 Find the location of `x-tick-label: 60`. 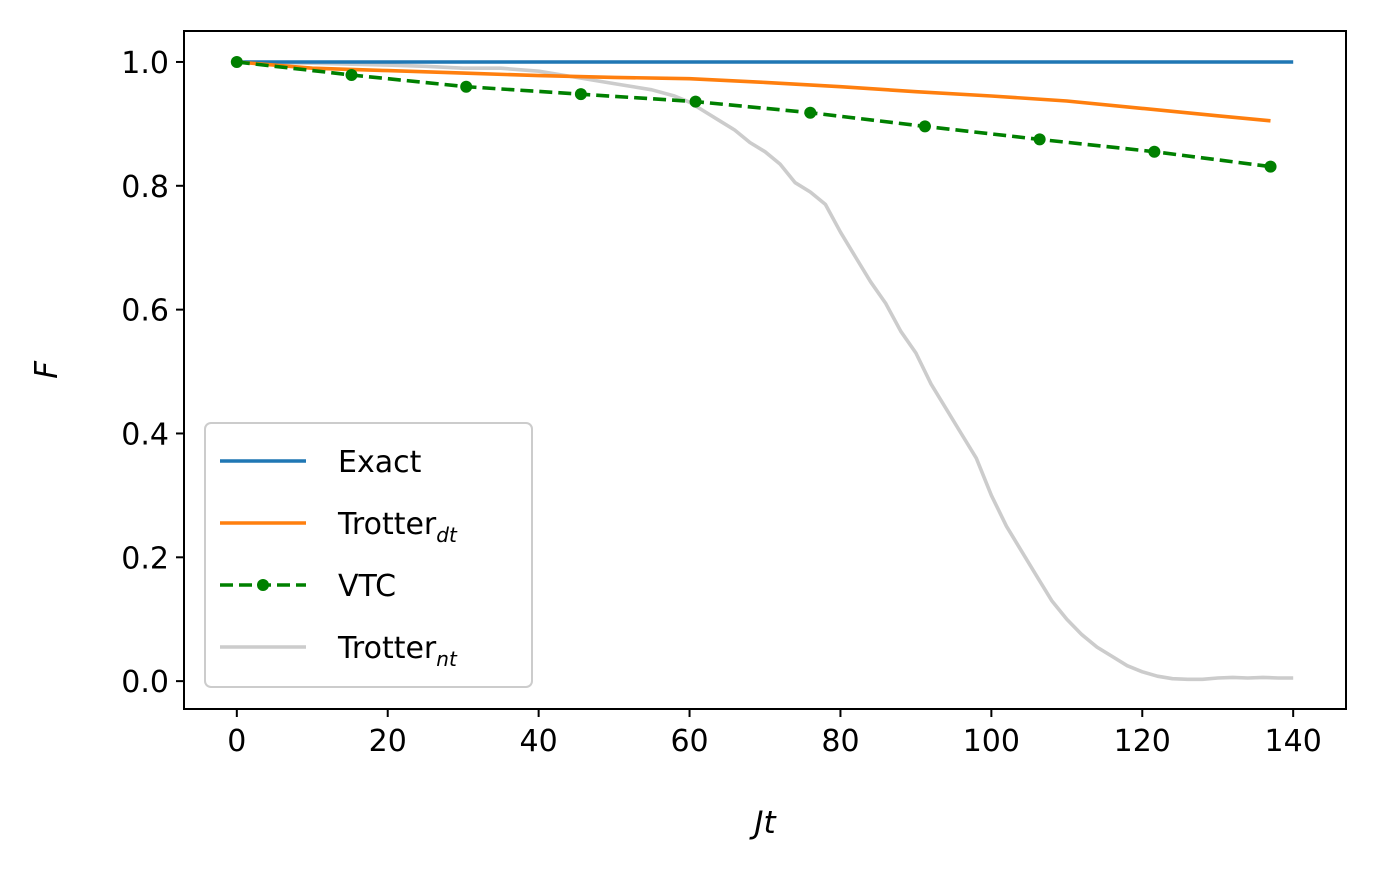

x-tick-label: 60 is located at coordinates (689, 741).